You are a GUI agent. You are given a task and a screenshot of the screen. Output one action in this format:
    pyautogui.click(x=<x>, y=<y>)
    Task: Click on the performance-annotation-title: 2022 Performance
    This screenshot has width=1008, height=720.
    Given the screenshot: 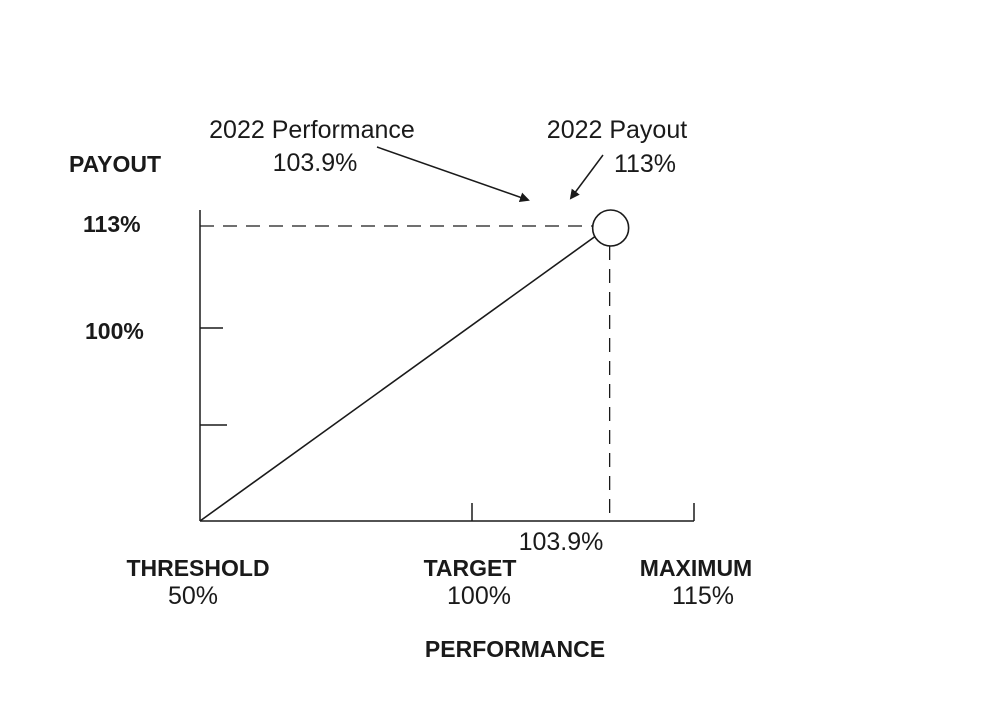 What is the action you would take?
    pyautogui.click(x=312, y=130)
    